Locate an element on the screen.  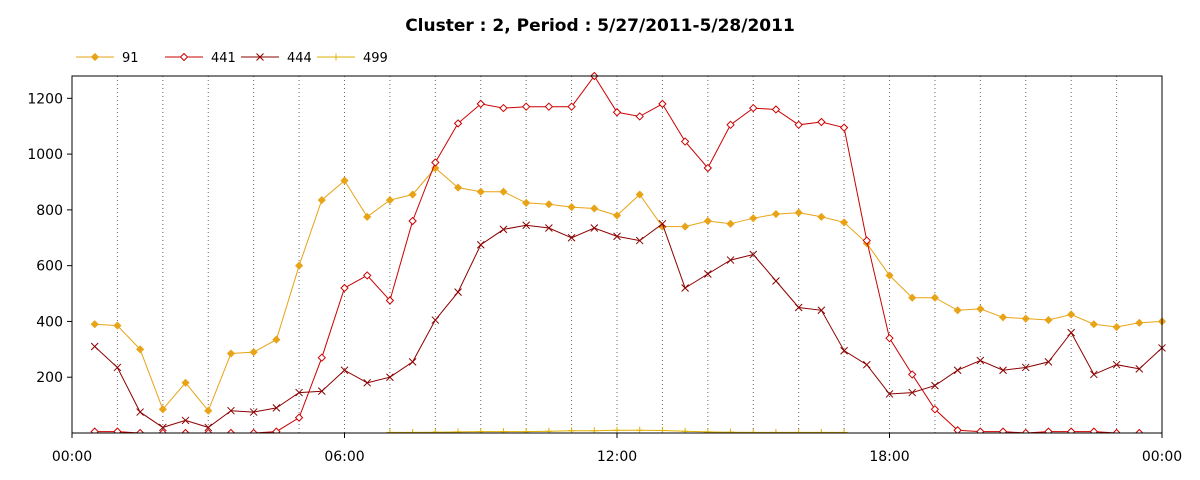
legend-item-499: 499 is located at coordinates (352, 58).